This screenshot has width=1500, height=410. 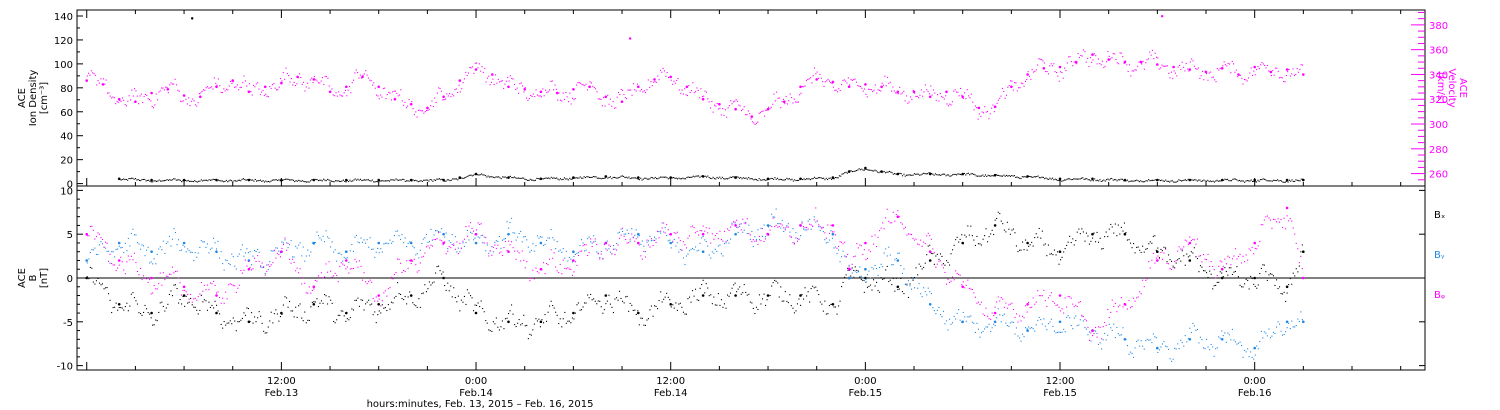 What do you see at coordinates (866, 393) in the screenshot?
I see `date-tick-label: Feb.15` at bounding box center [866, 393].